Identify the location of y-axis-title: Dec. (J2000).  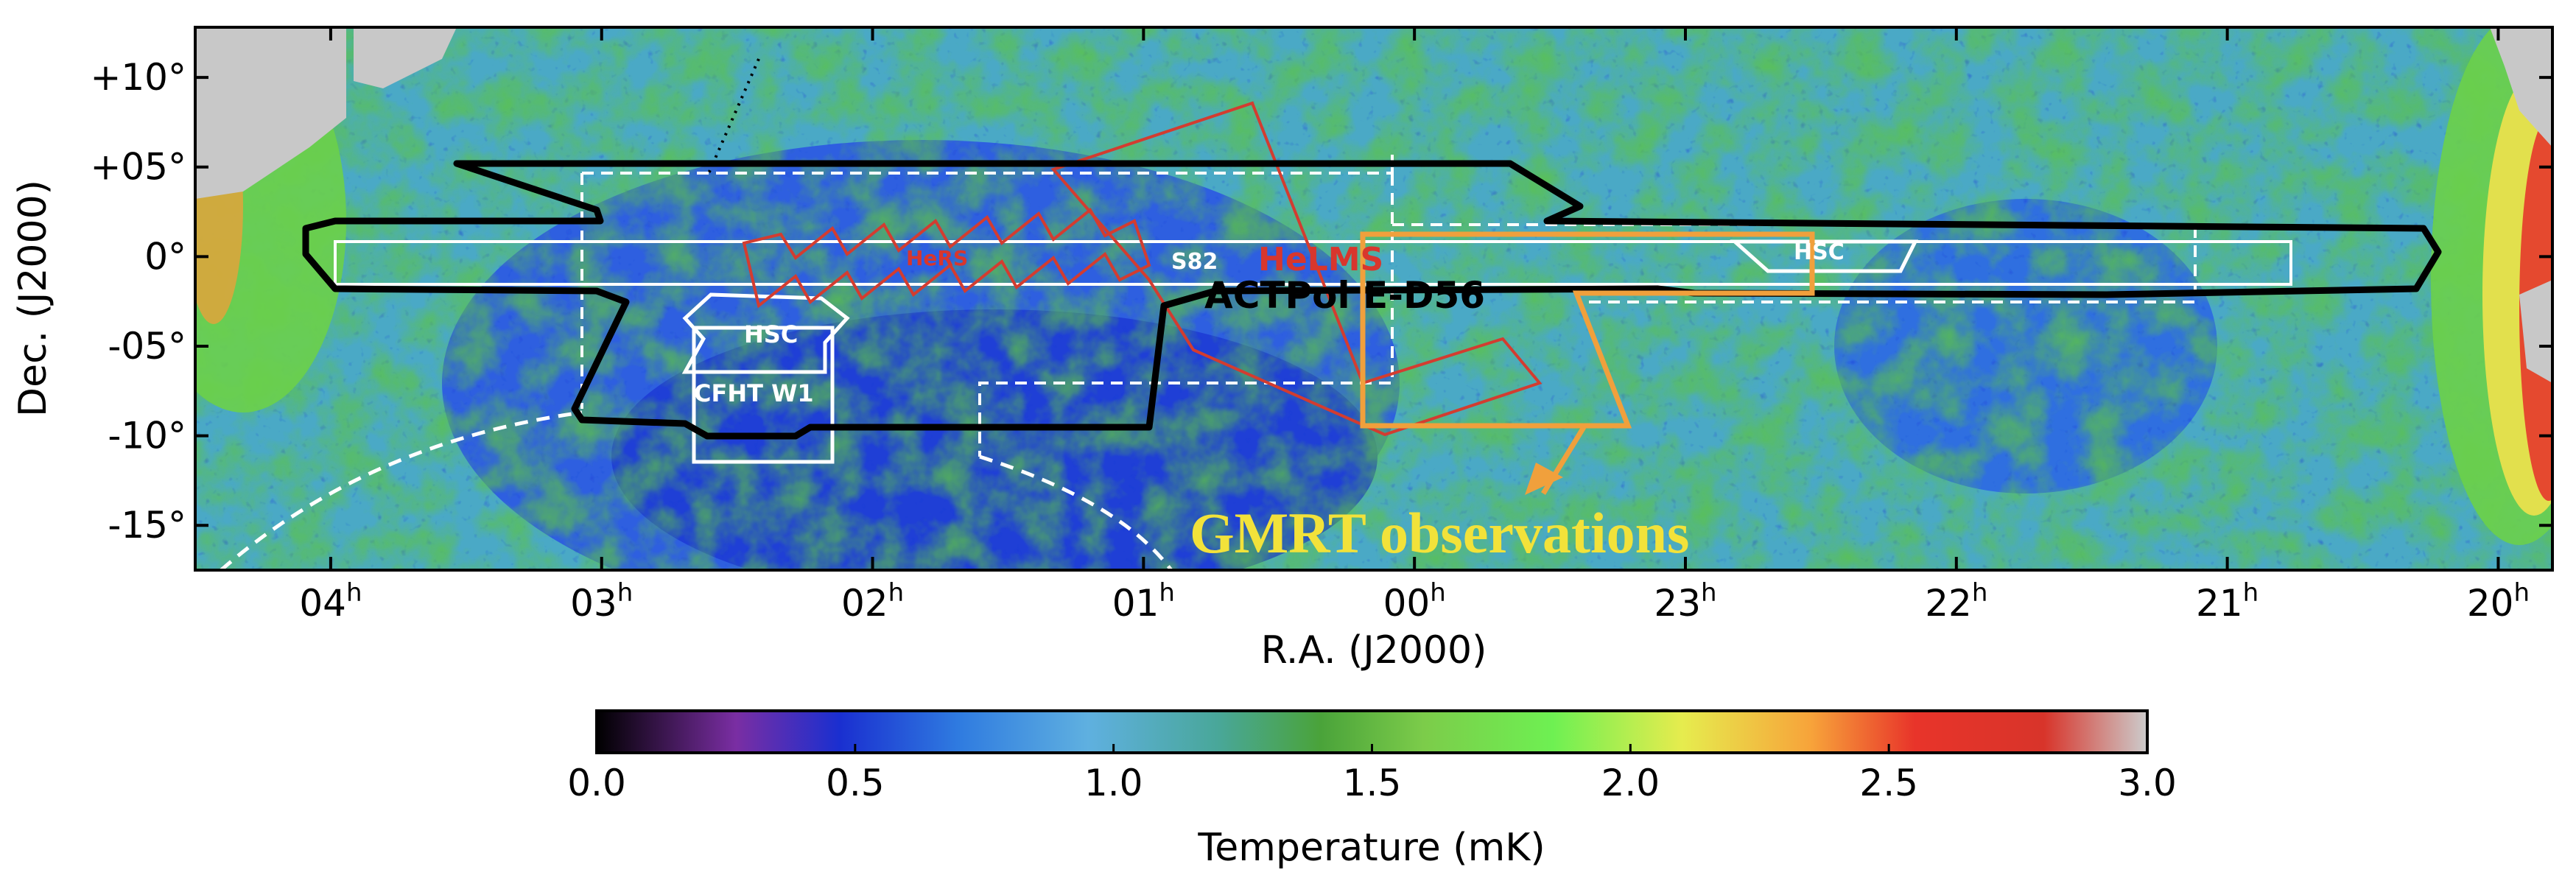
(33, 299).